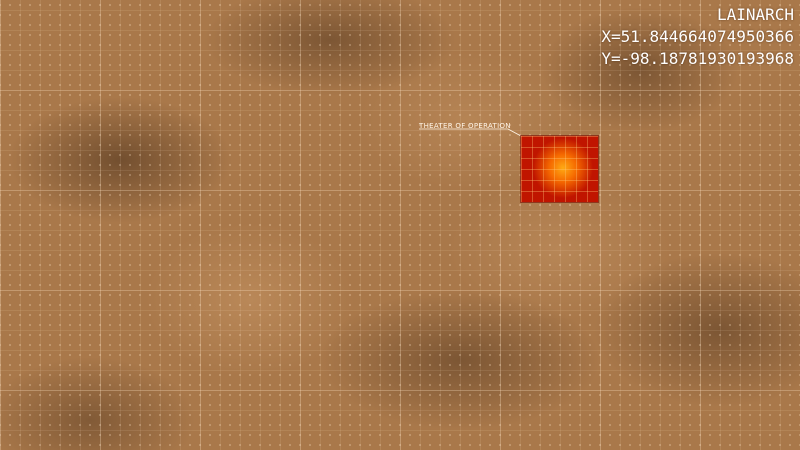 Image resolution: width=800 pixels, height=450 pixels. What do you see at coordinates (465, 126) in the screenshot?
I see `theater-of-operation-label: THEATER OF OPERATION` at bounding box center [465, 126].